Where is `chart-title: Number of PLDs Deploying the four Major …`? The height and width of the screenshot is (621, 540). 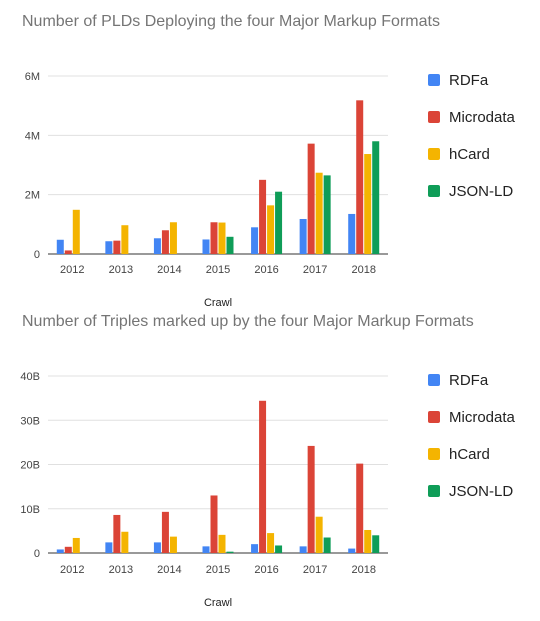 chart-title: Number of PLDs Deploying the four Major … is located at coordinates (231, 21).